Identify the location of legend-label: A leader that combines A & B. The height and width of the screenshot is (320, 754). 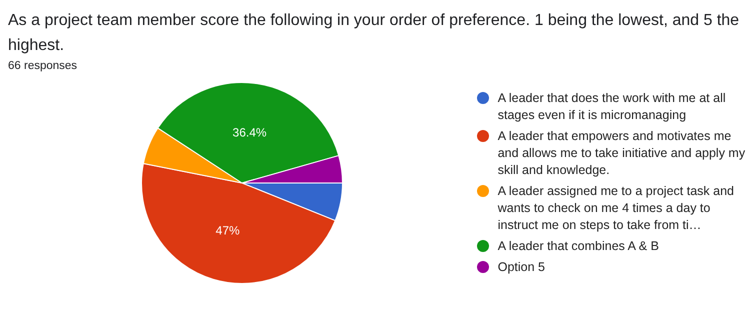
(578, 246).